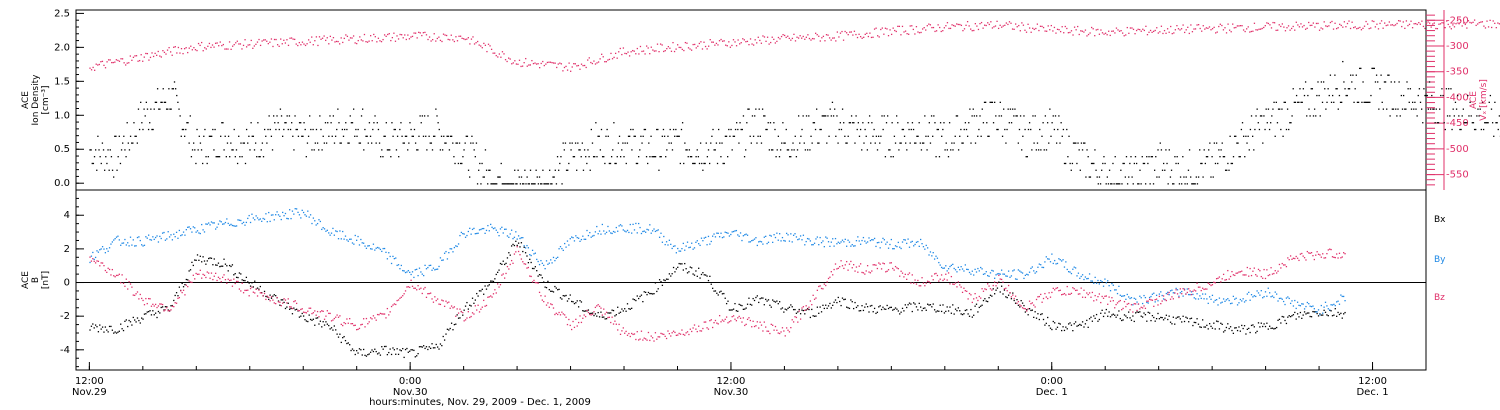  I want to click on xtick-sublabel-0: Nov.29, so click(89, 392).